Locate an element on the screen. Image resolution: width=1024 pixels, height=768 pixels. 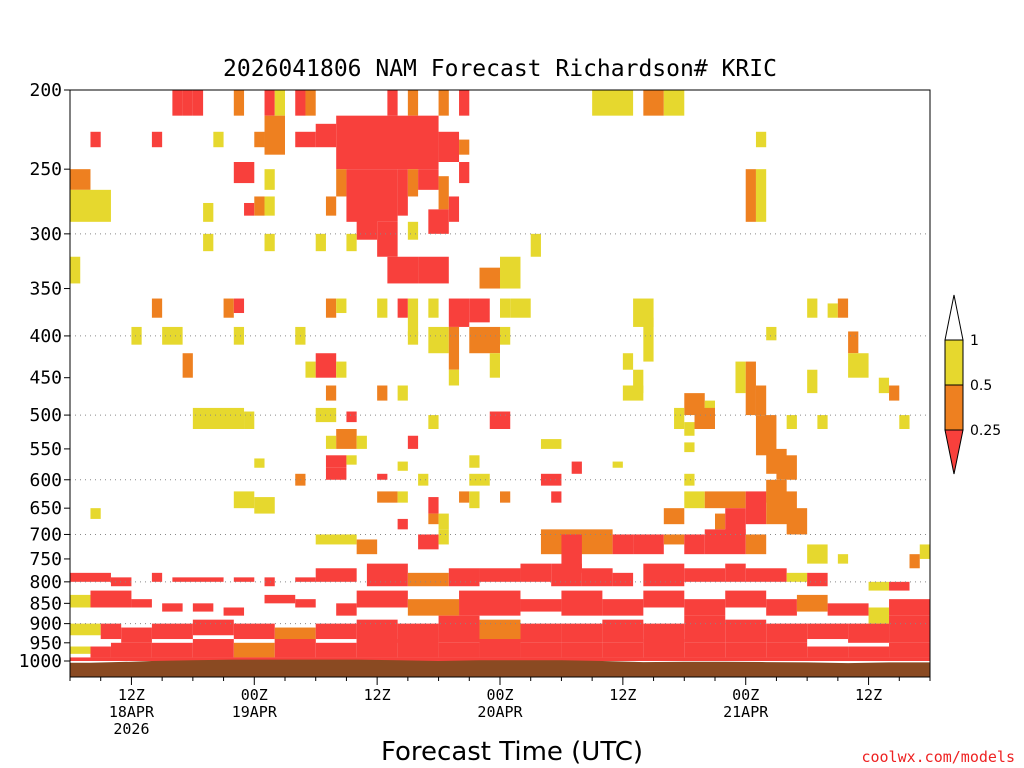
x-axis-title: Forecast Time (UTC) is located at coordinates (512, 752).